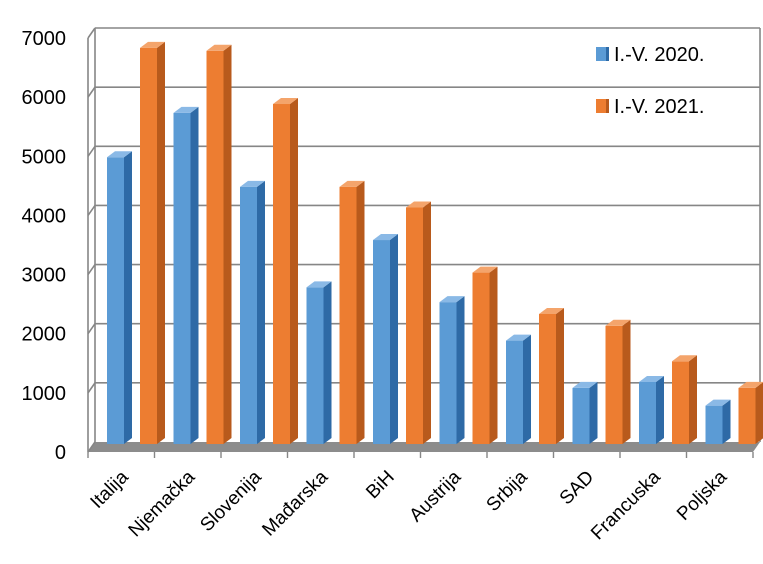 The height and width of the screenshot is (564, 763). What do you see at coordinates (514, 392) in the screenshot?
I see `bar-2020-srbija` at bounding box center [514, 392].